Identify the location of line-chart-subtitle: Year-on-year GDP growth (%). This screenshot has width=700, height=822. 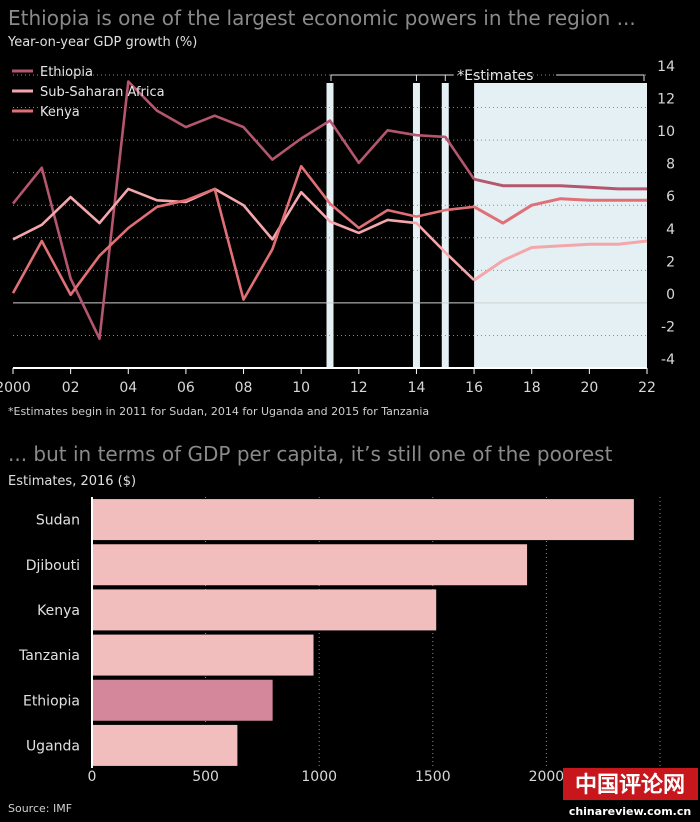
(102, 42).